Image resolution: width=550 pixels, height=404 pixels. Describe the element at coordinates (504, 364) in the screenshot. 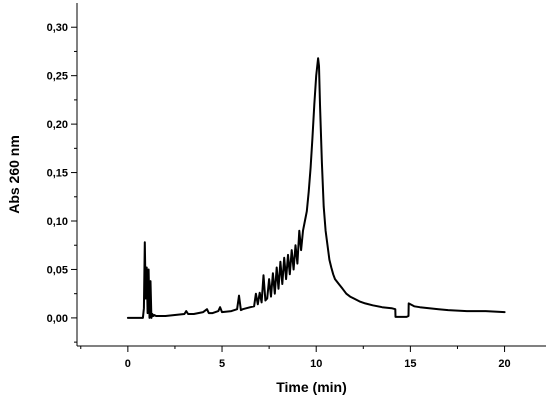

I see `x-tick-label: 20` at that location.